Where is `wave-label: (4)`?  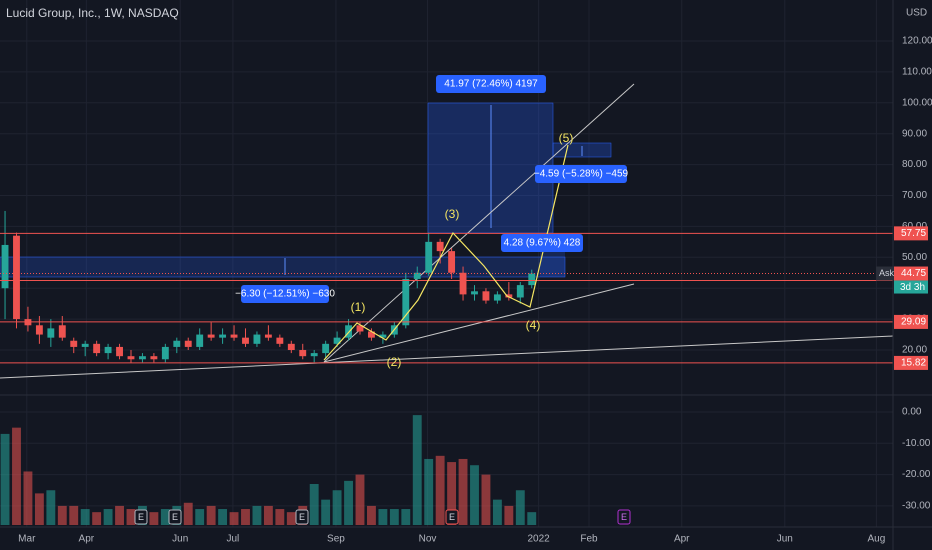 wave-label: (4) is located at coordinates (533, 325).